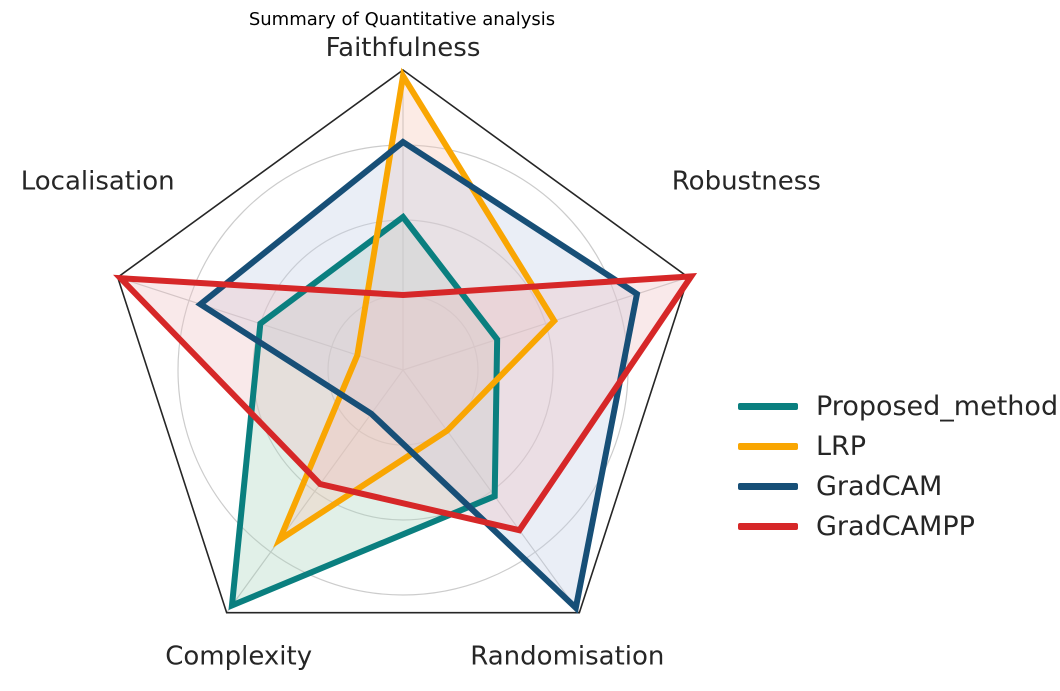 The width and height of the screenshot is (1060, 691). What do you see at coordinates (567, 657) in the screenshot?
I see `axis-label-randomisation: Randomisation` at bounding box center [567, 657].